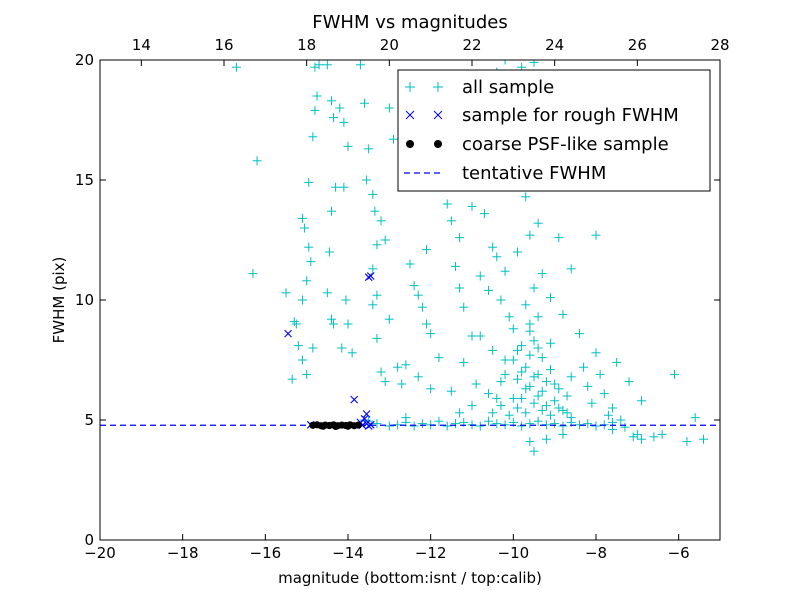 The width and height of the screenshot is (800, 600). I want to click on x-axis-top: 14 16 18 20 22 24 26 28, so click(431, 51).